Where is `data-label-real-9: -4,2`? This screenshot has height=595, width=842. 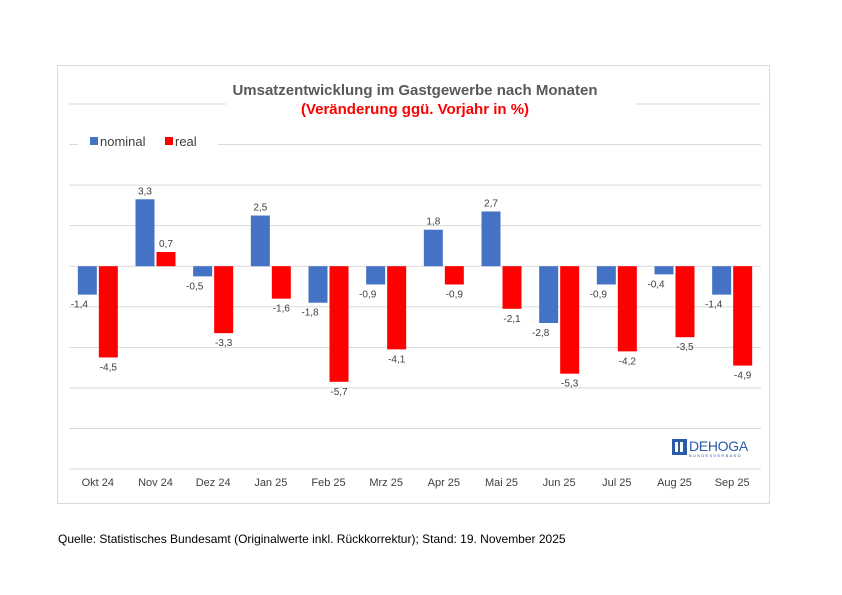
data-label-real-9: -4,2 is located at coordinates (628, 361).